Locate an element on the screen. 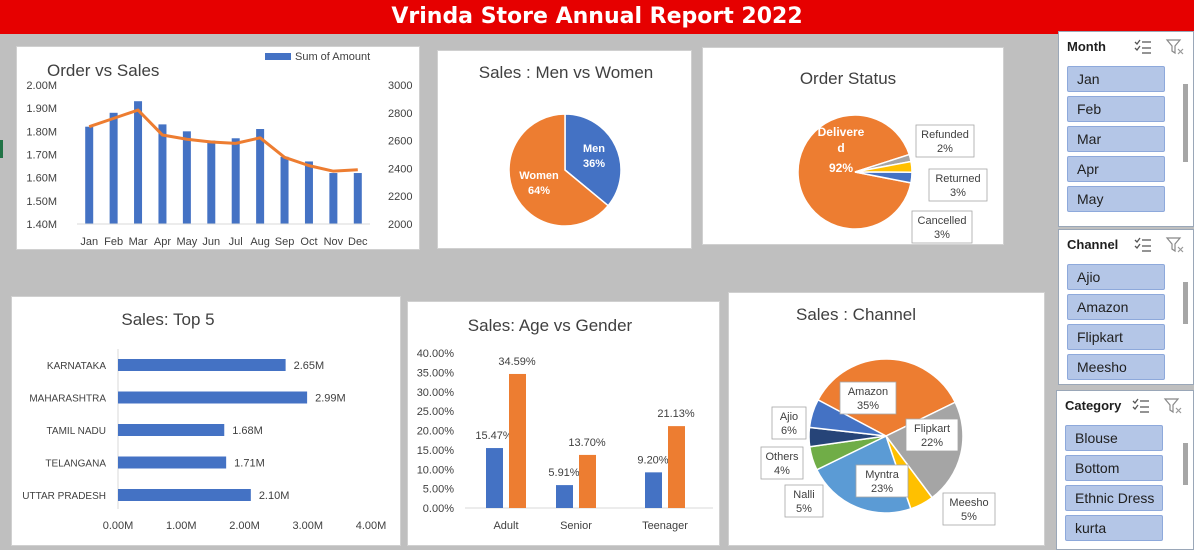 This screenshot has height=550, width=1194. order-line is located at coordinates (223, 140).